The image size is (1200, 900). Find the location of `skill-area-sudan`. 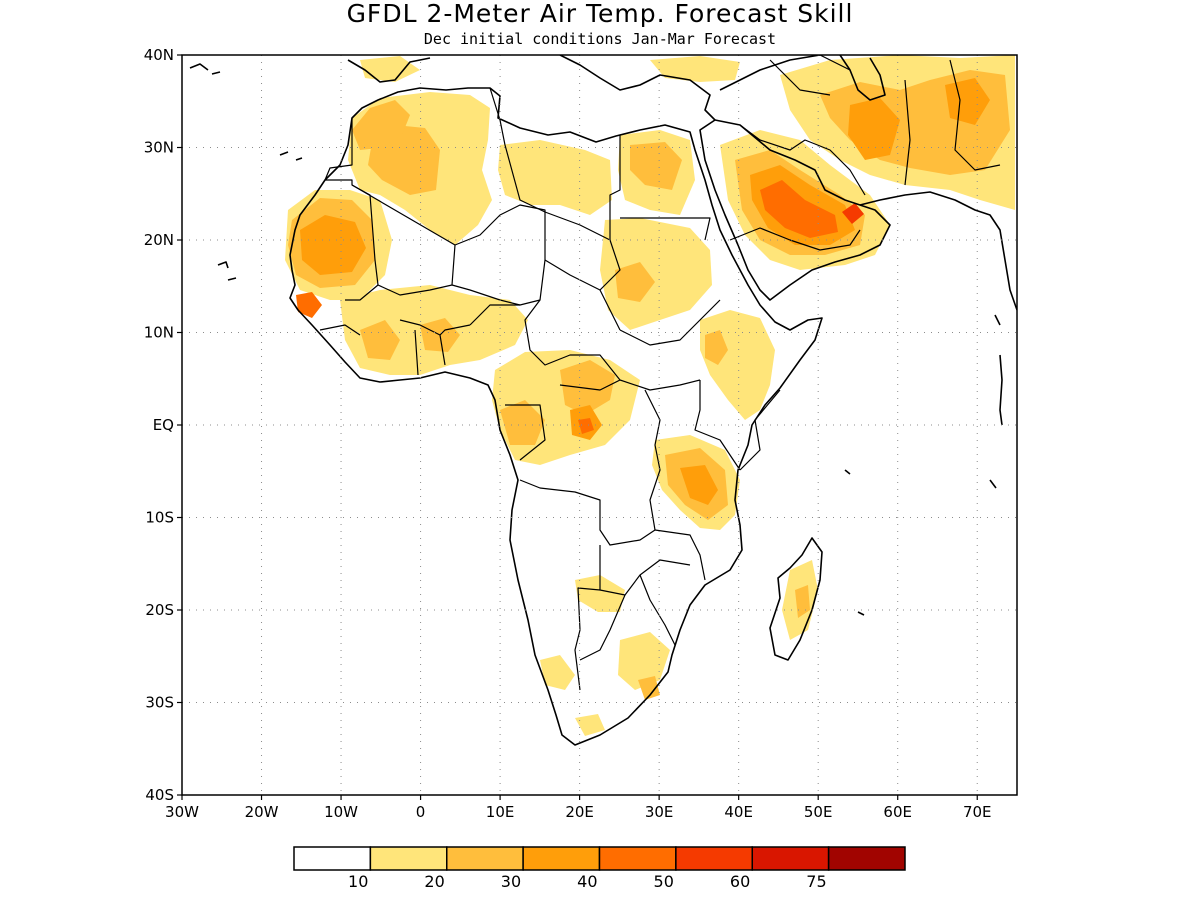

skill-area-sudan is located at coordinates (656, 274).